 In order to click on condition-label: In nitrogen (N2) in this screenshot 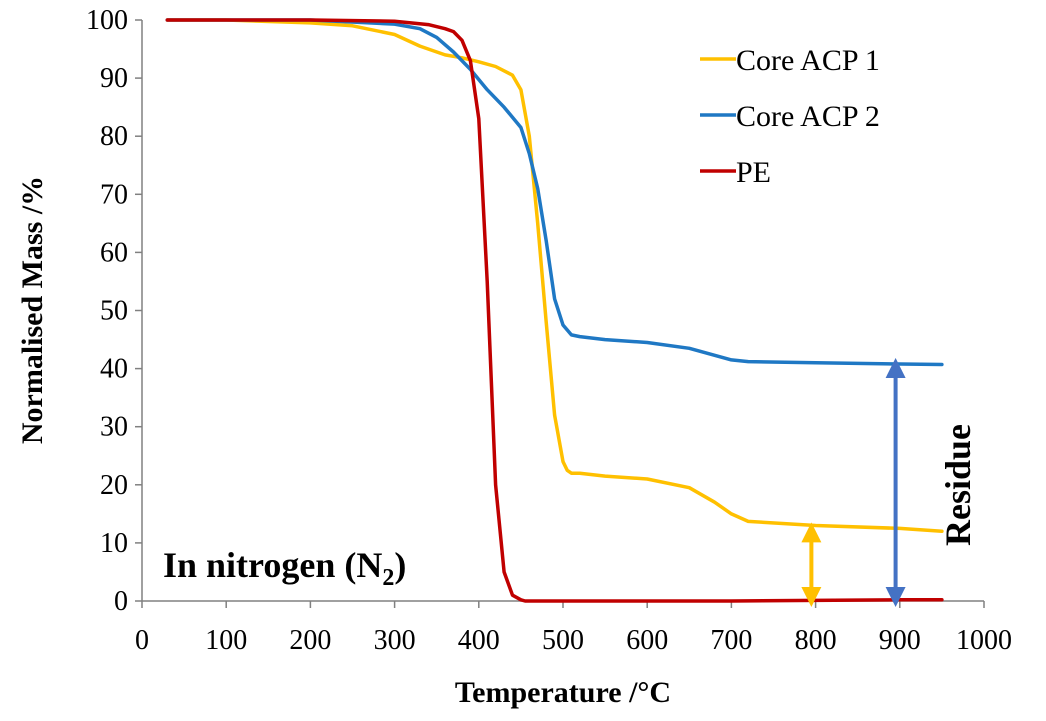, I will do `click(284, 568)`.